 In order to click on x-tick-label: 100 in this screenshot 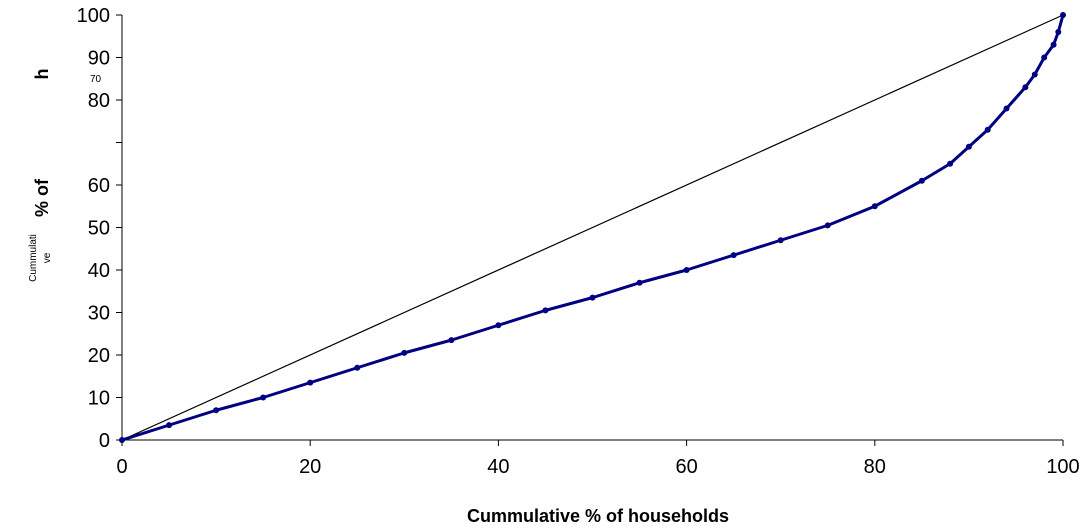, I will do `click(1062, 467)`.